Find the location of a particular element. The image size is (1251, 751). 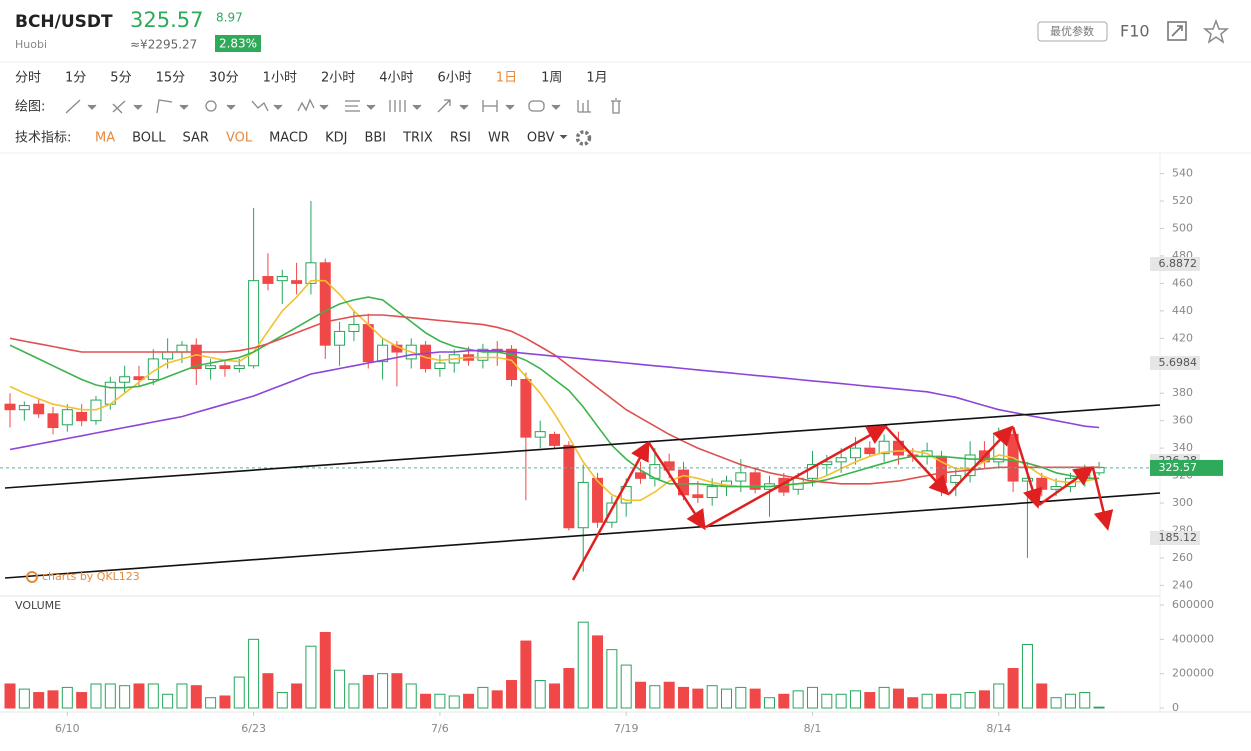

star-icon is located at coordinates (1216, 31).